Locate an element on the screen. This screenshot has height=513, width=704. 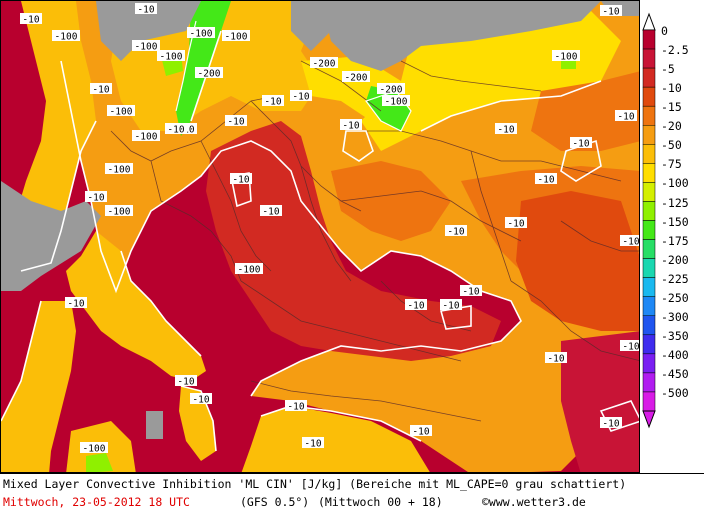
field-green-spot3 is located at coordinates (99, 462).